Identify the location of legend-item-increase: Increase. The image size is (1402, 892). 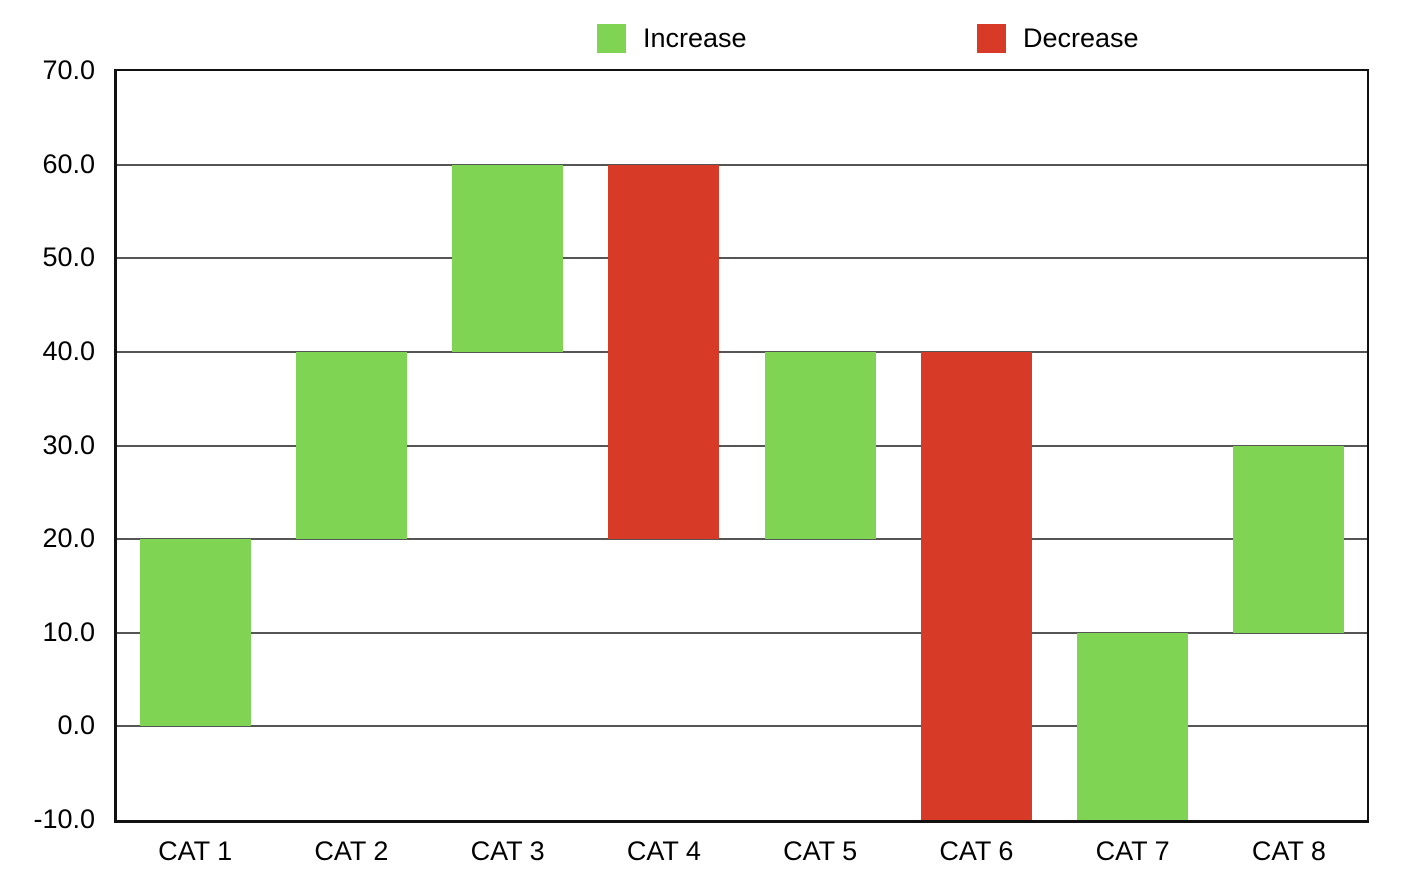
(672, 38).